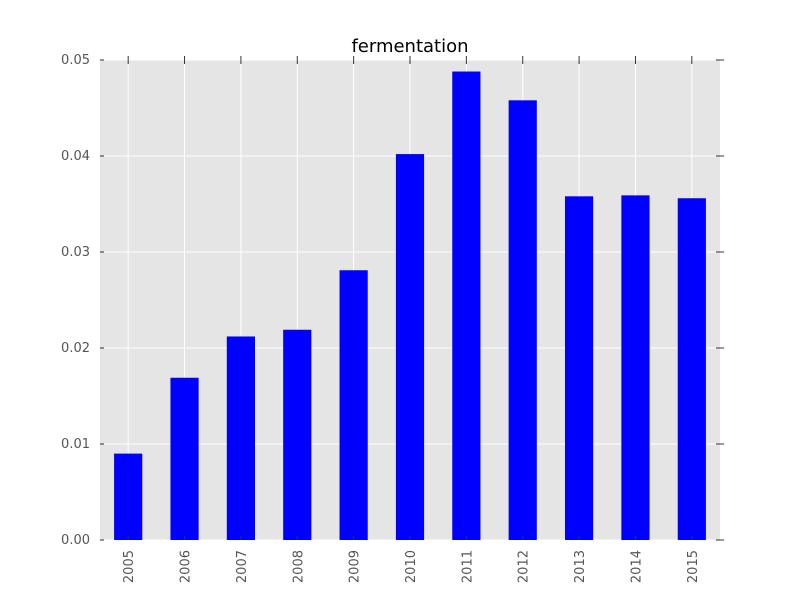  Describe the element at coordinates (409, 598) in the screenshot. I see `x-axis-label: year` at that location.